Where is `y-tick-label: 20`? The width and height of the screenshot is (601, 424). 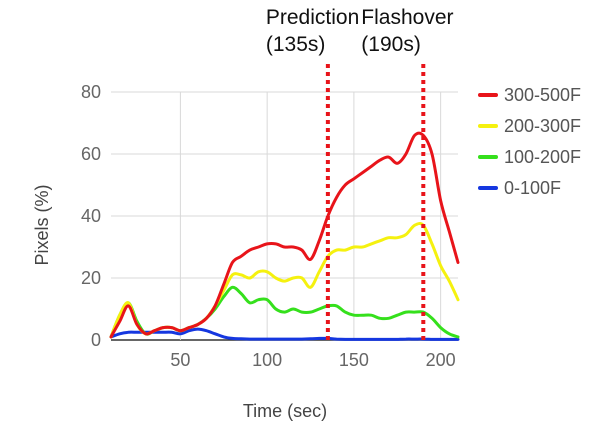
y-tick-label: 20 is located at coordinates (91, 278).